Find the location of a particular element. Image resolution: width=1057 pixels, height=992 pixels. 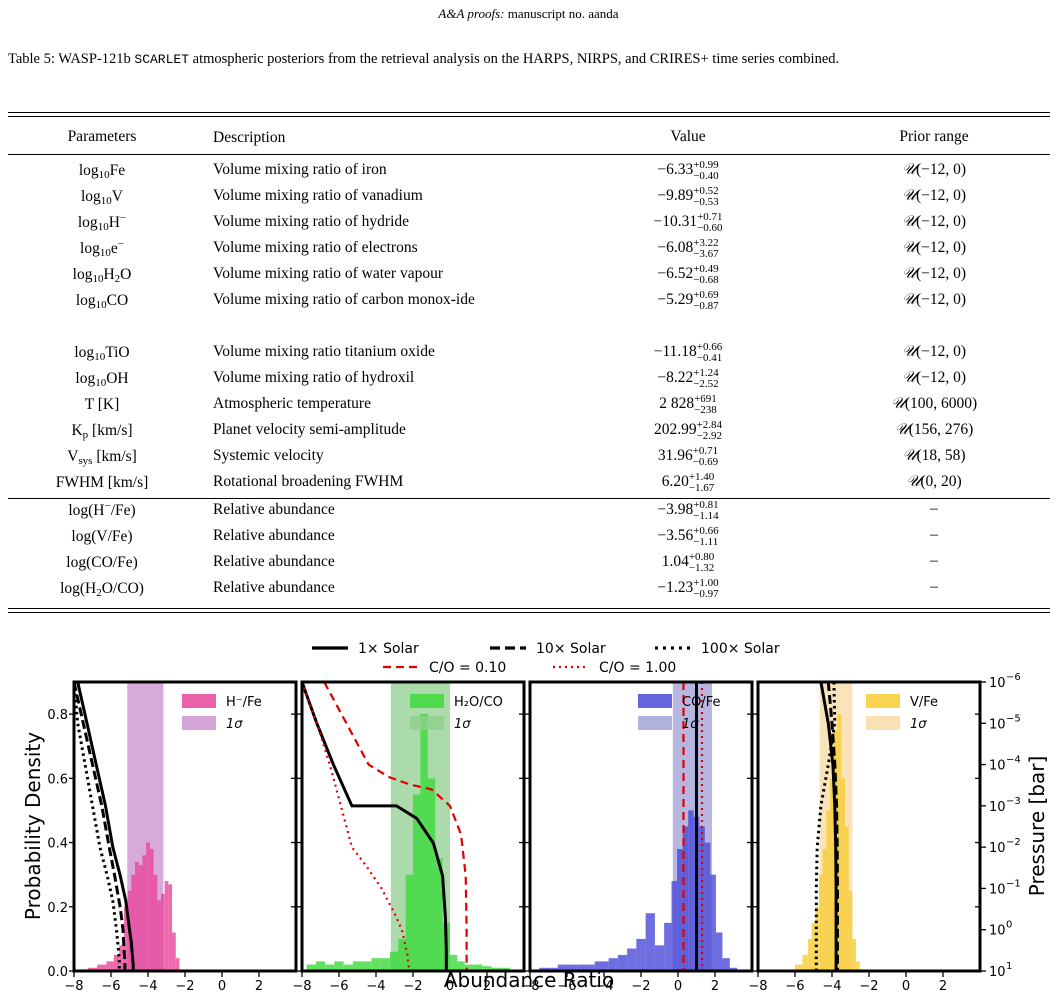

value-lower-error: −0.69 is located at coordinates (705, 462).